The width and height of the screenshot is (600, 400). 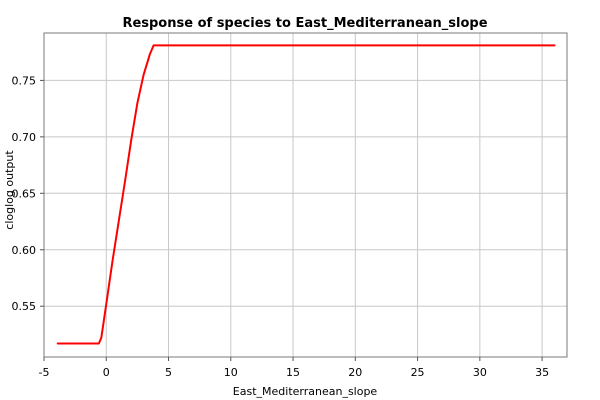 What do you see at coordinates (24, 80) in the screenshot?
I see `y-tick-label: 0.75` at bounding box center [24, 80].